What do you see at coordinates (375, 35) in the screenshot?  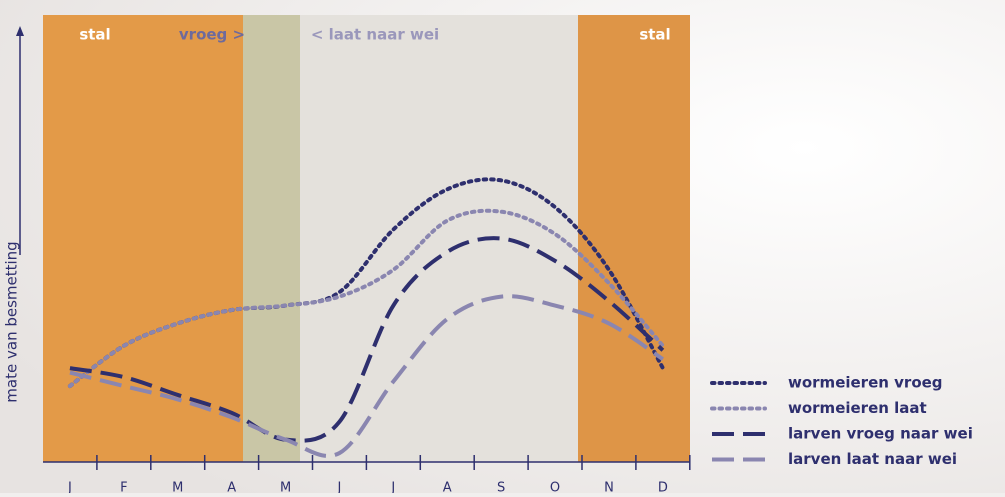 I see `band-label: < laat naar wei` at bounding box center [375, 35].